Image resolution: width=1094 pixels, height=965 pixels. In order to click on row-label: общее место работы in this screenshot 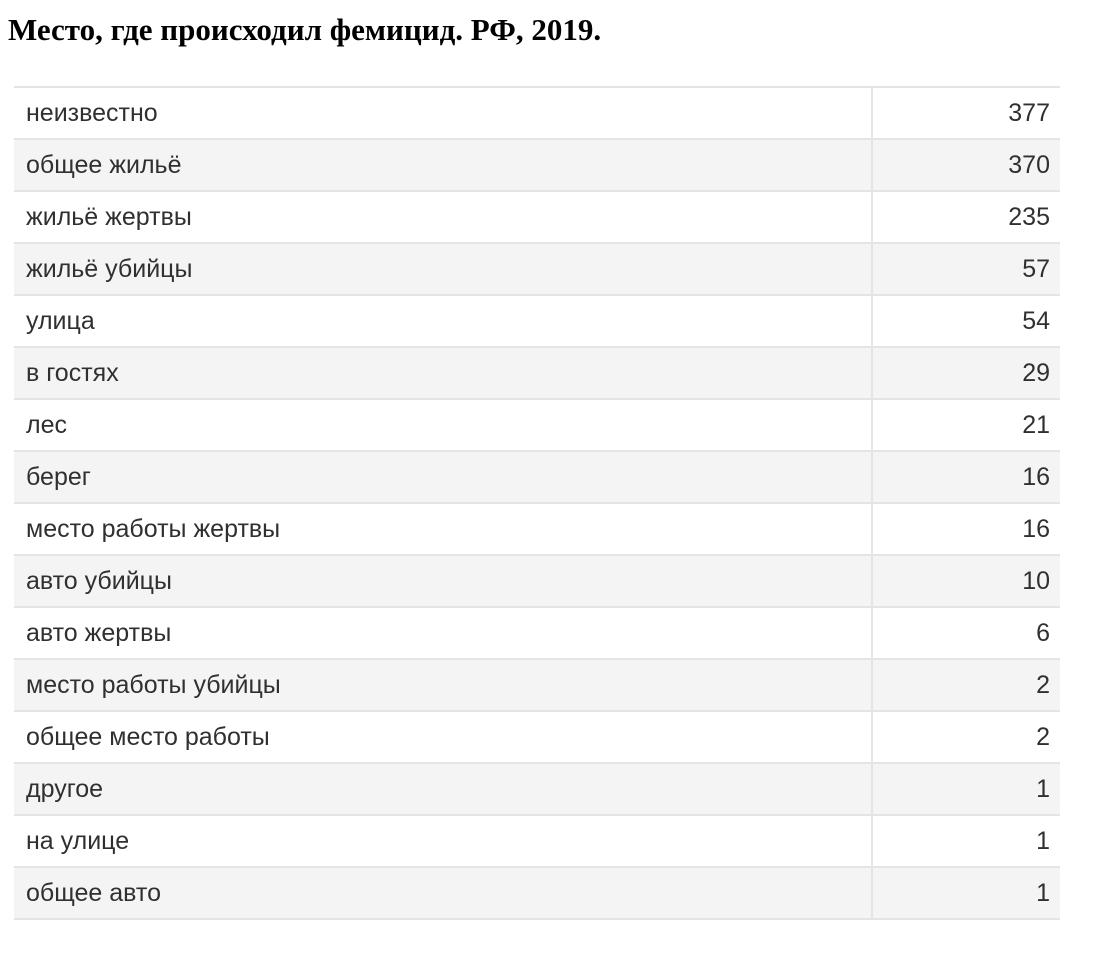, I will do `click(443, 737)`.